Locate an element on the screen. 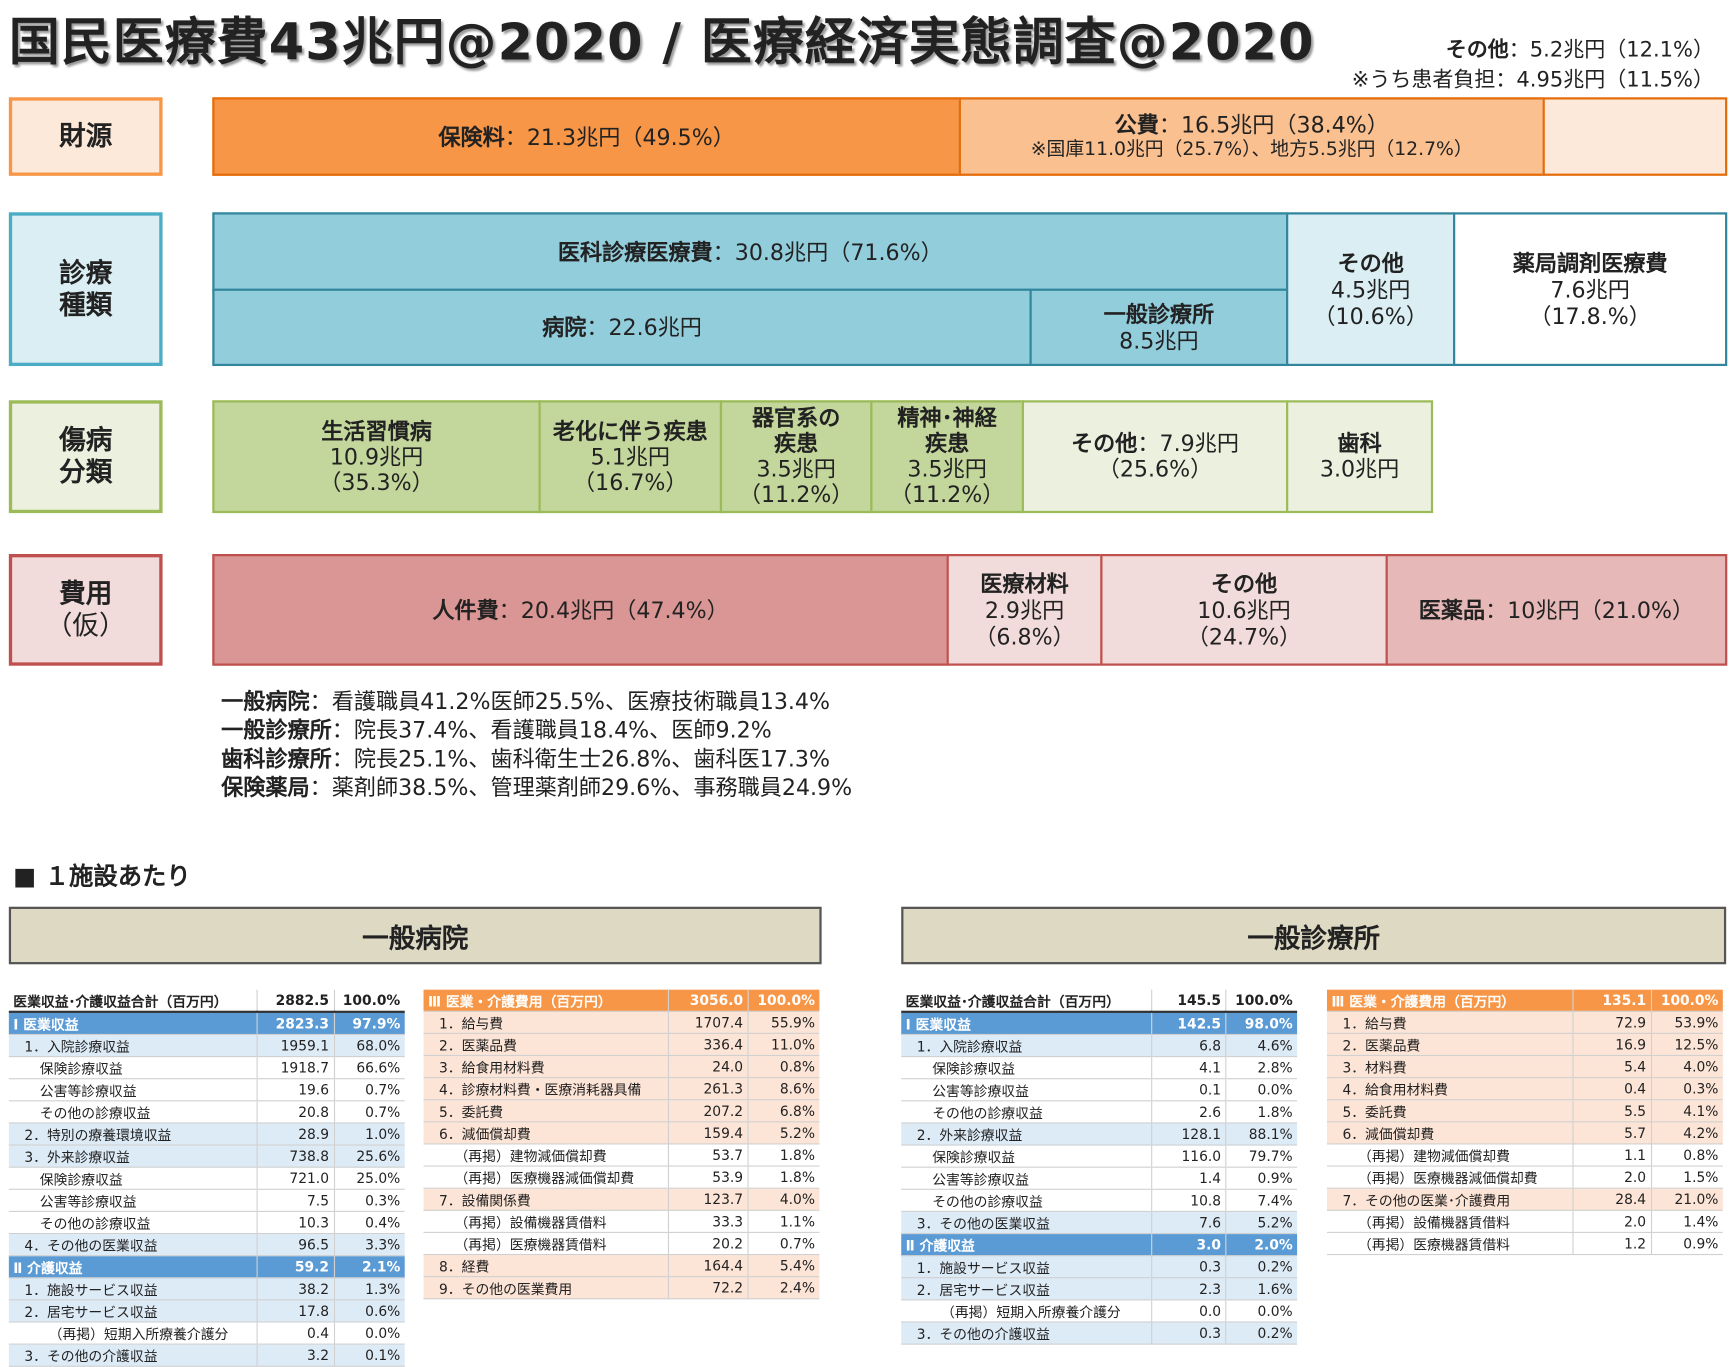 Image resolution: width=1734 pixels, height=1367 pixels. table-row: 2．医薬品費 16.9 12.5% is located at coordinates (1524, 1045).